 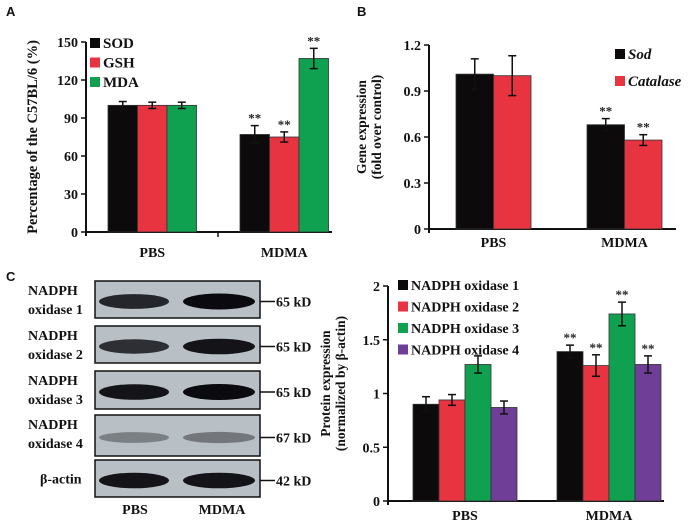 I want to click on blot-row-label: oxidase 1, so click(x=55, y=310).